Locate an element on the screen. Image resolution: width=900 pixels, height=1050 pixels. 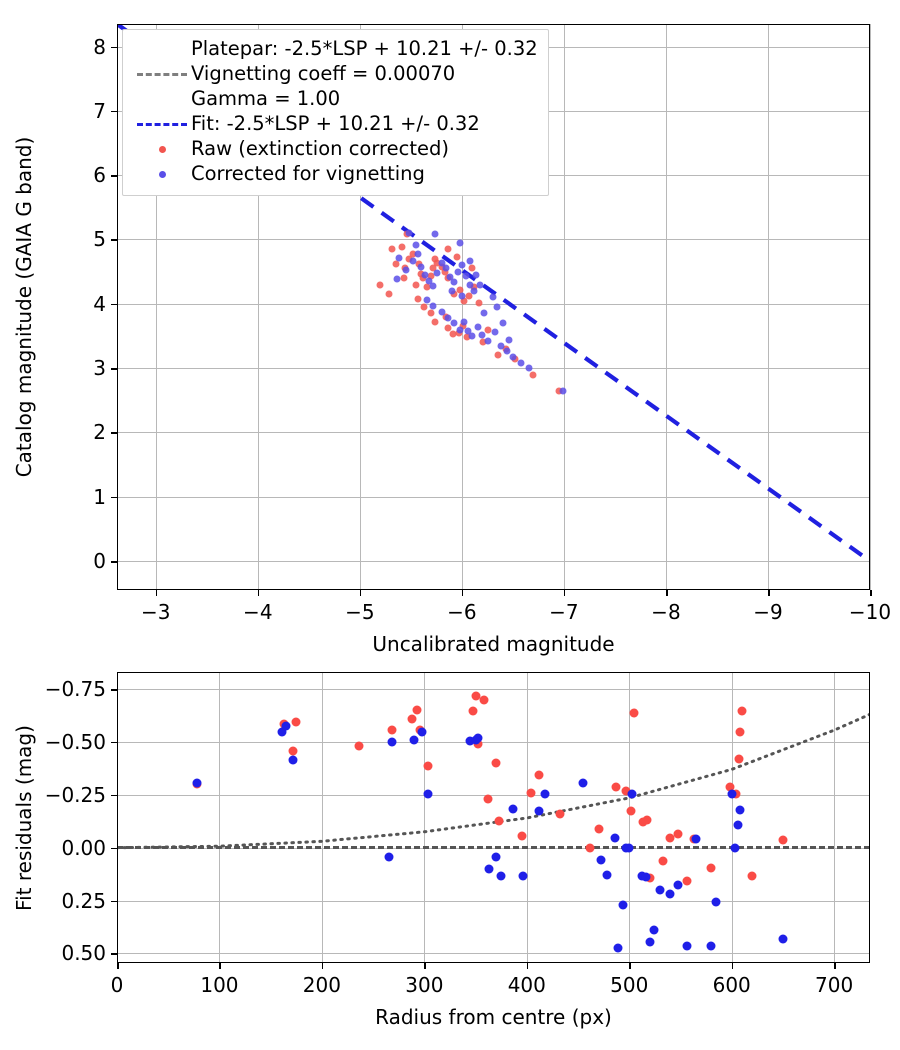
y-tick-label: 7 is located at coordinates (99, 110).